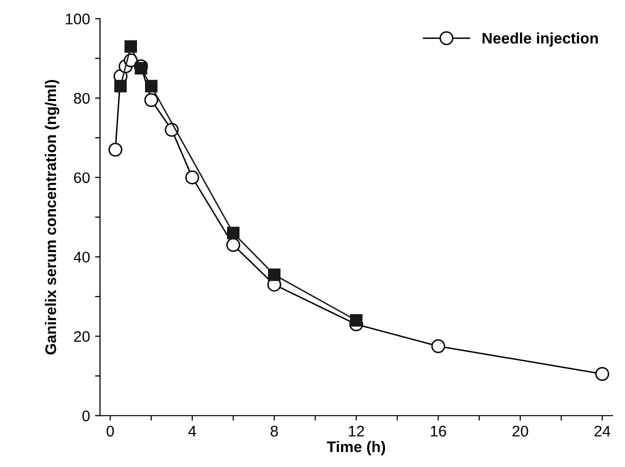 Image resolution: width=625 pixels, height=467 pixels. Describe the element at coordinates (274, 431) in the screenshot. I see `x-tick-label: 8` at that location.